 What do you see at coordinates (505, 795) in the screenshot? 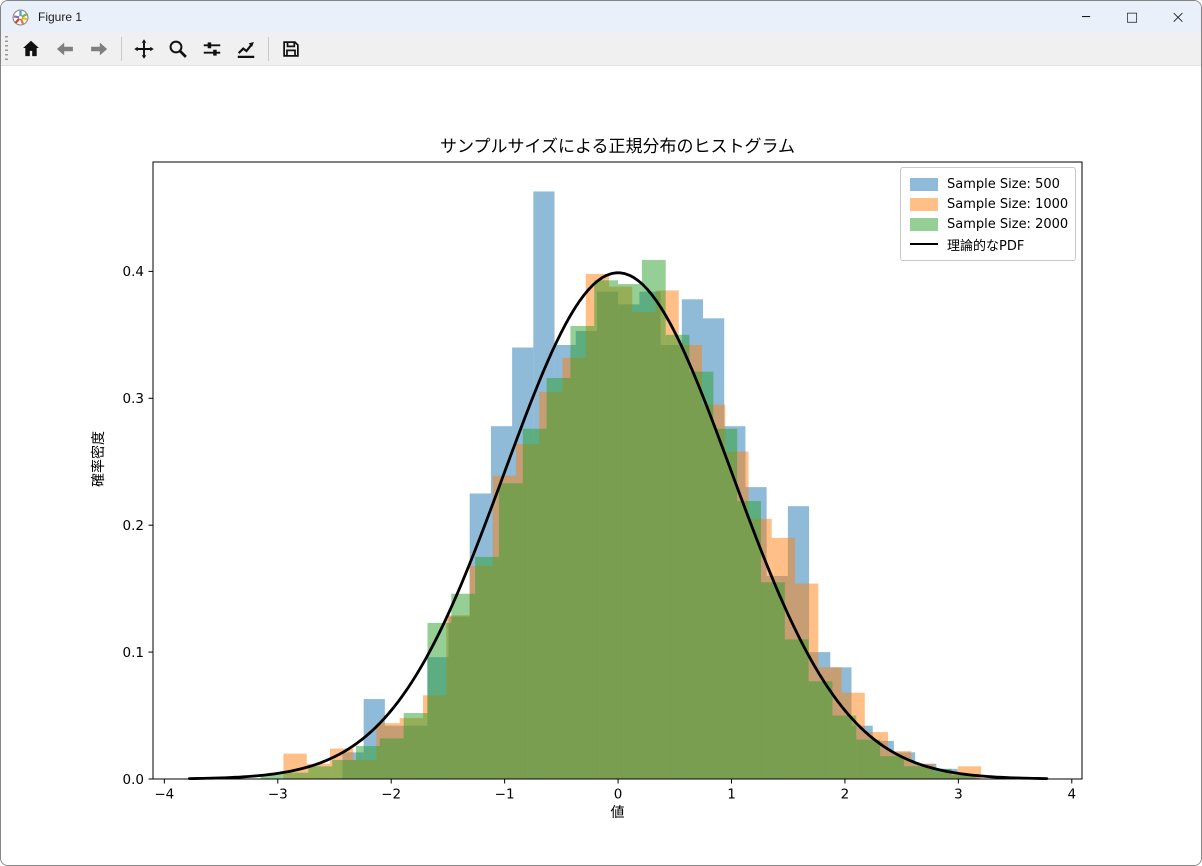
I see `x-tick-label: −1` at bounding box center [505, 795].